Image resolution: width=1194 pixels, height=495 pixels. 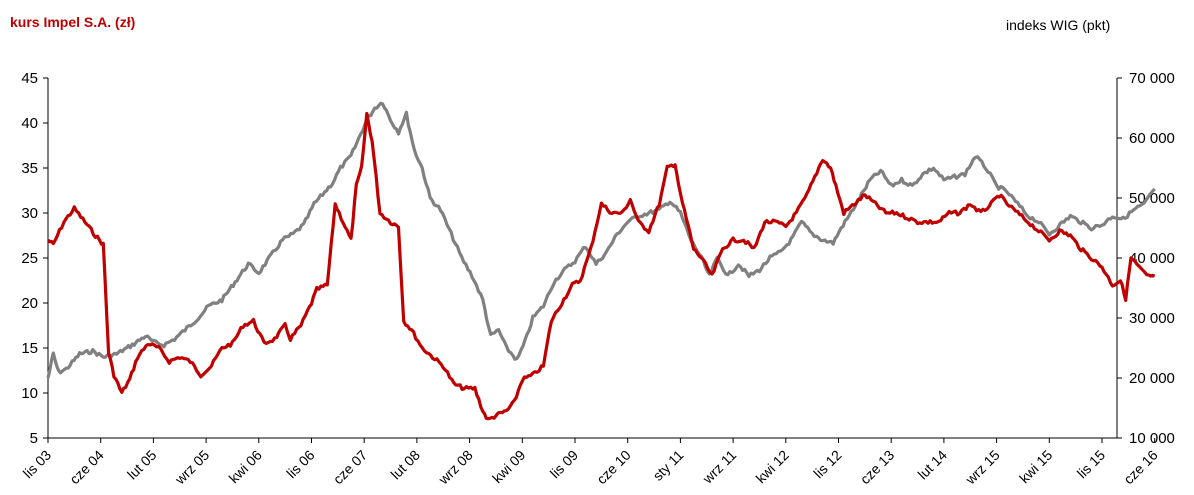 What do you see at coordinates (73, 22) in the screenshot?
I see `left-axis-title: kurs Impel S.A. (zł)` at bounding box center [73, 22].